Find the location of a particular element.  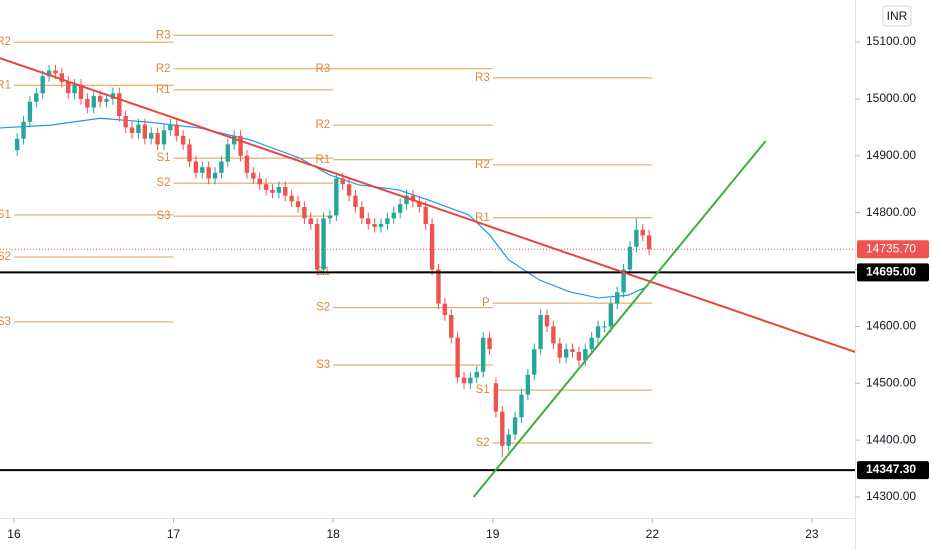

pivot-label: P is located at coordinates (486, 303).